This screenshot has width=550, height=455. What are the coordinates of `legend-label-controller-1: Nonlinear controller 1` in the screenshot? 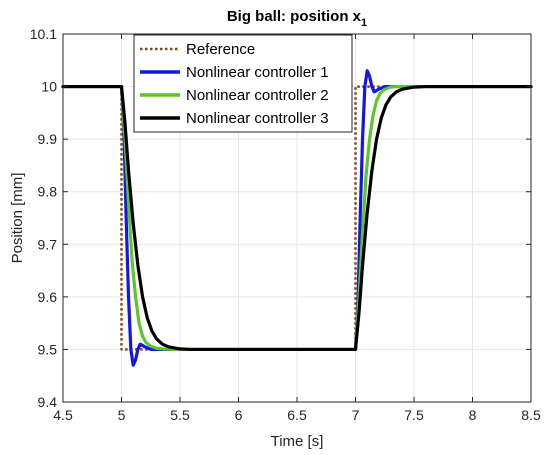 It's located at (257, 72).